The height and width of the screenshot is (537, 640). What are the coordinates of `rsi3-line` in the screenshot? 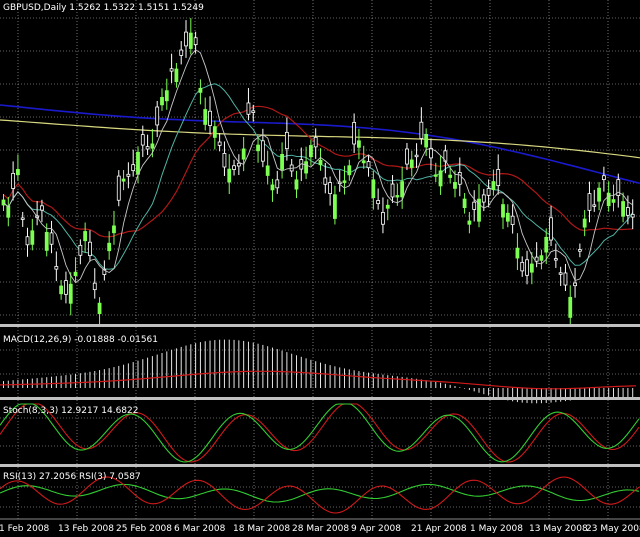 It's located at (320, 495).